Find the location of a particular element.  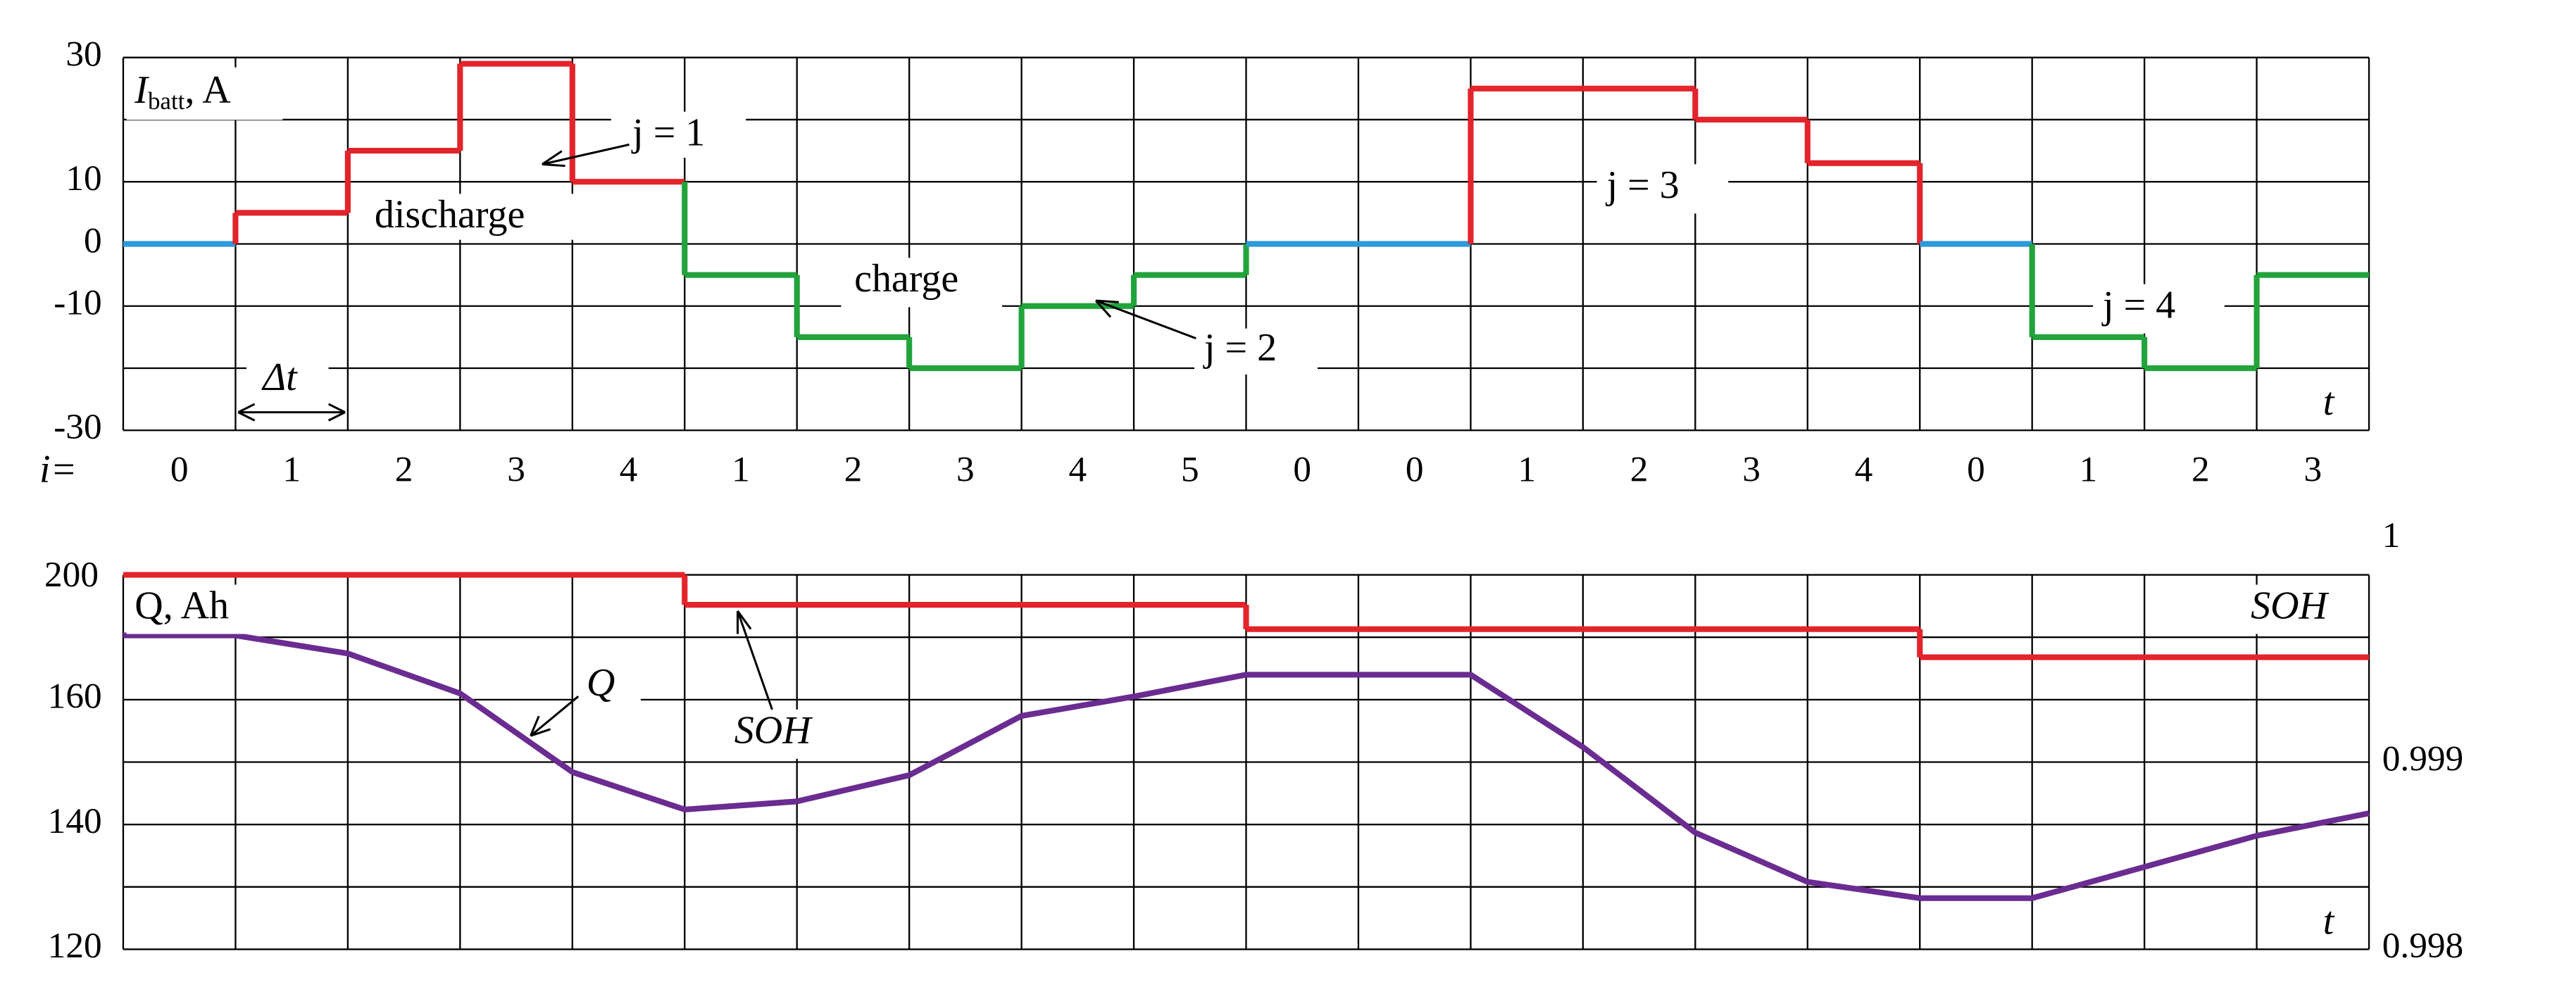

annotation: j = 3 is located at coordinates (1643, 185).